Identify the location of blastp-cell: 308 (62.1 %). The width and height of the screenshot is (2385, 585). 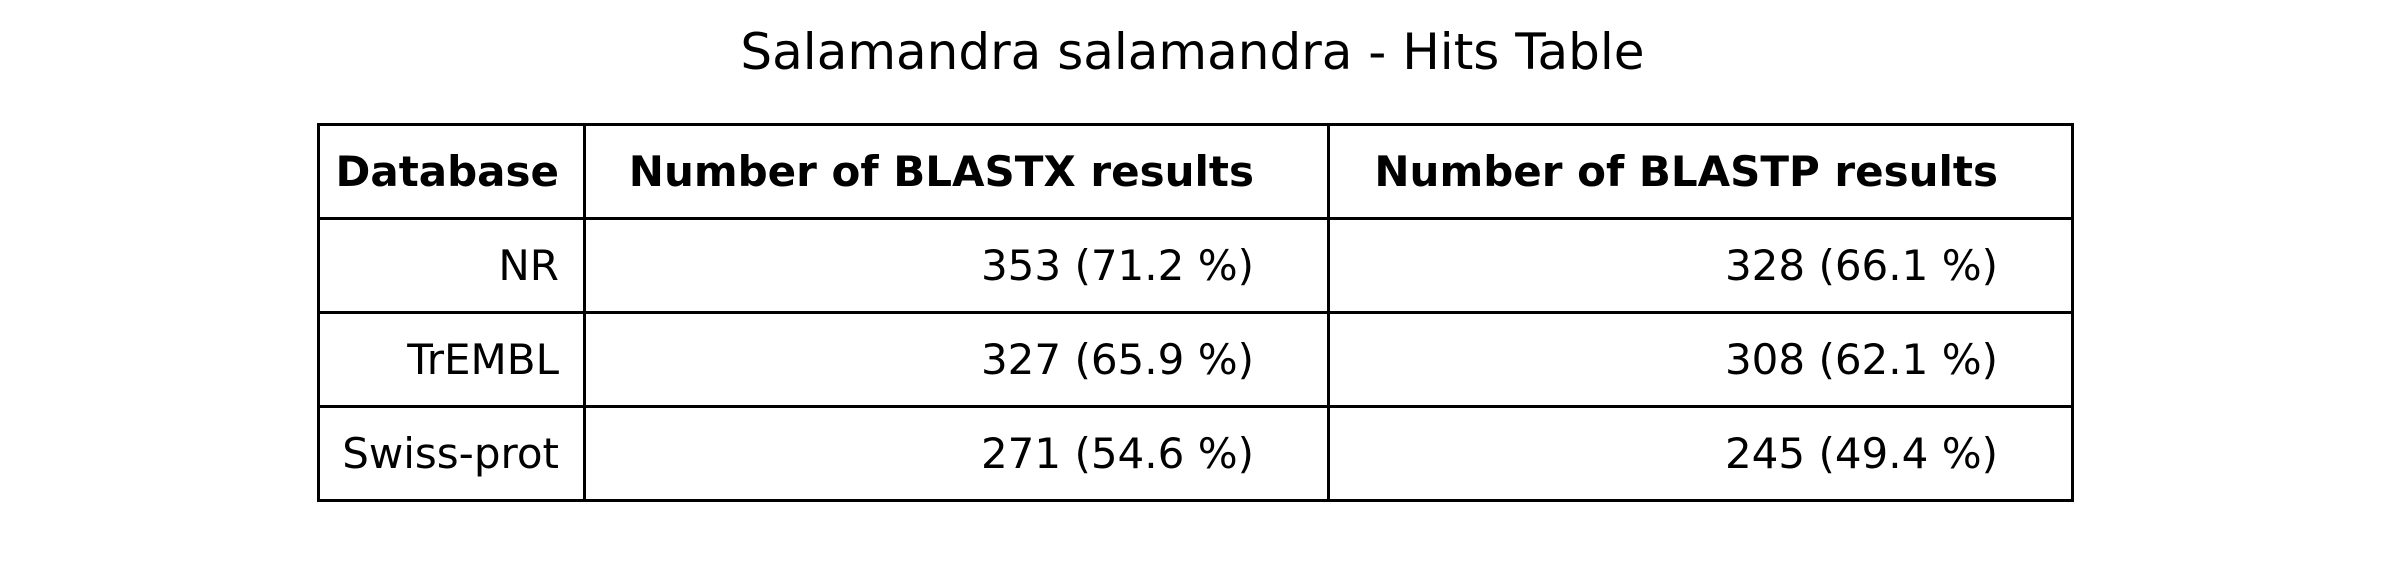
(1700, 359).